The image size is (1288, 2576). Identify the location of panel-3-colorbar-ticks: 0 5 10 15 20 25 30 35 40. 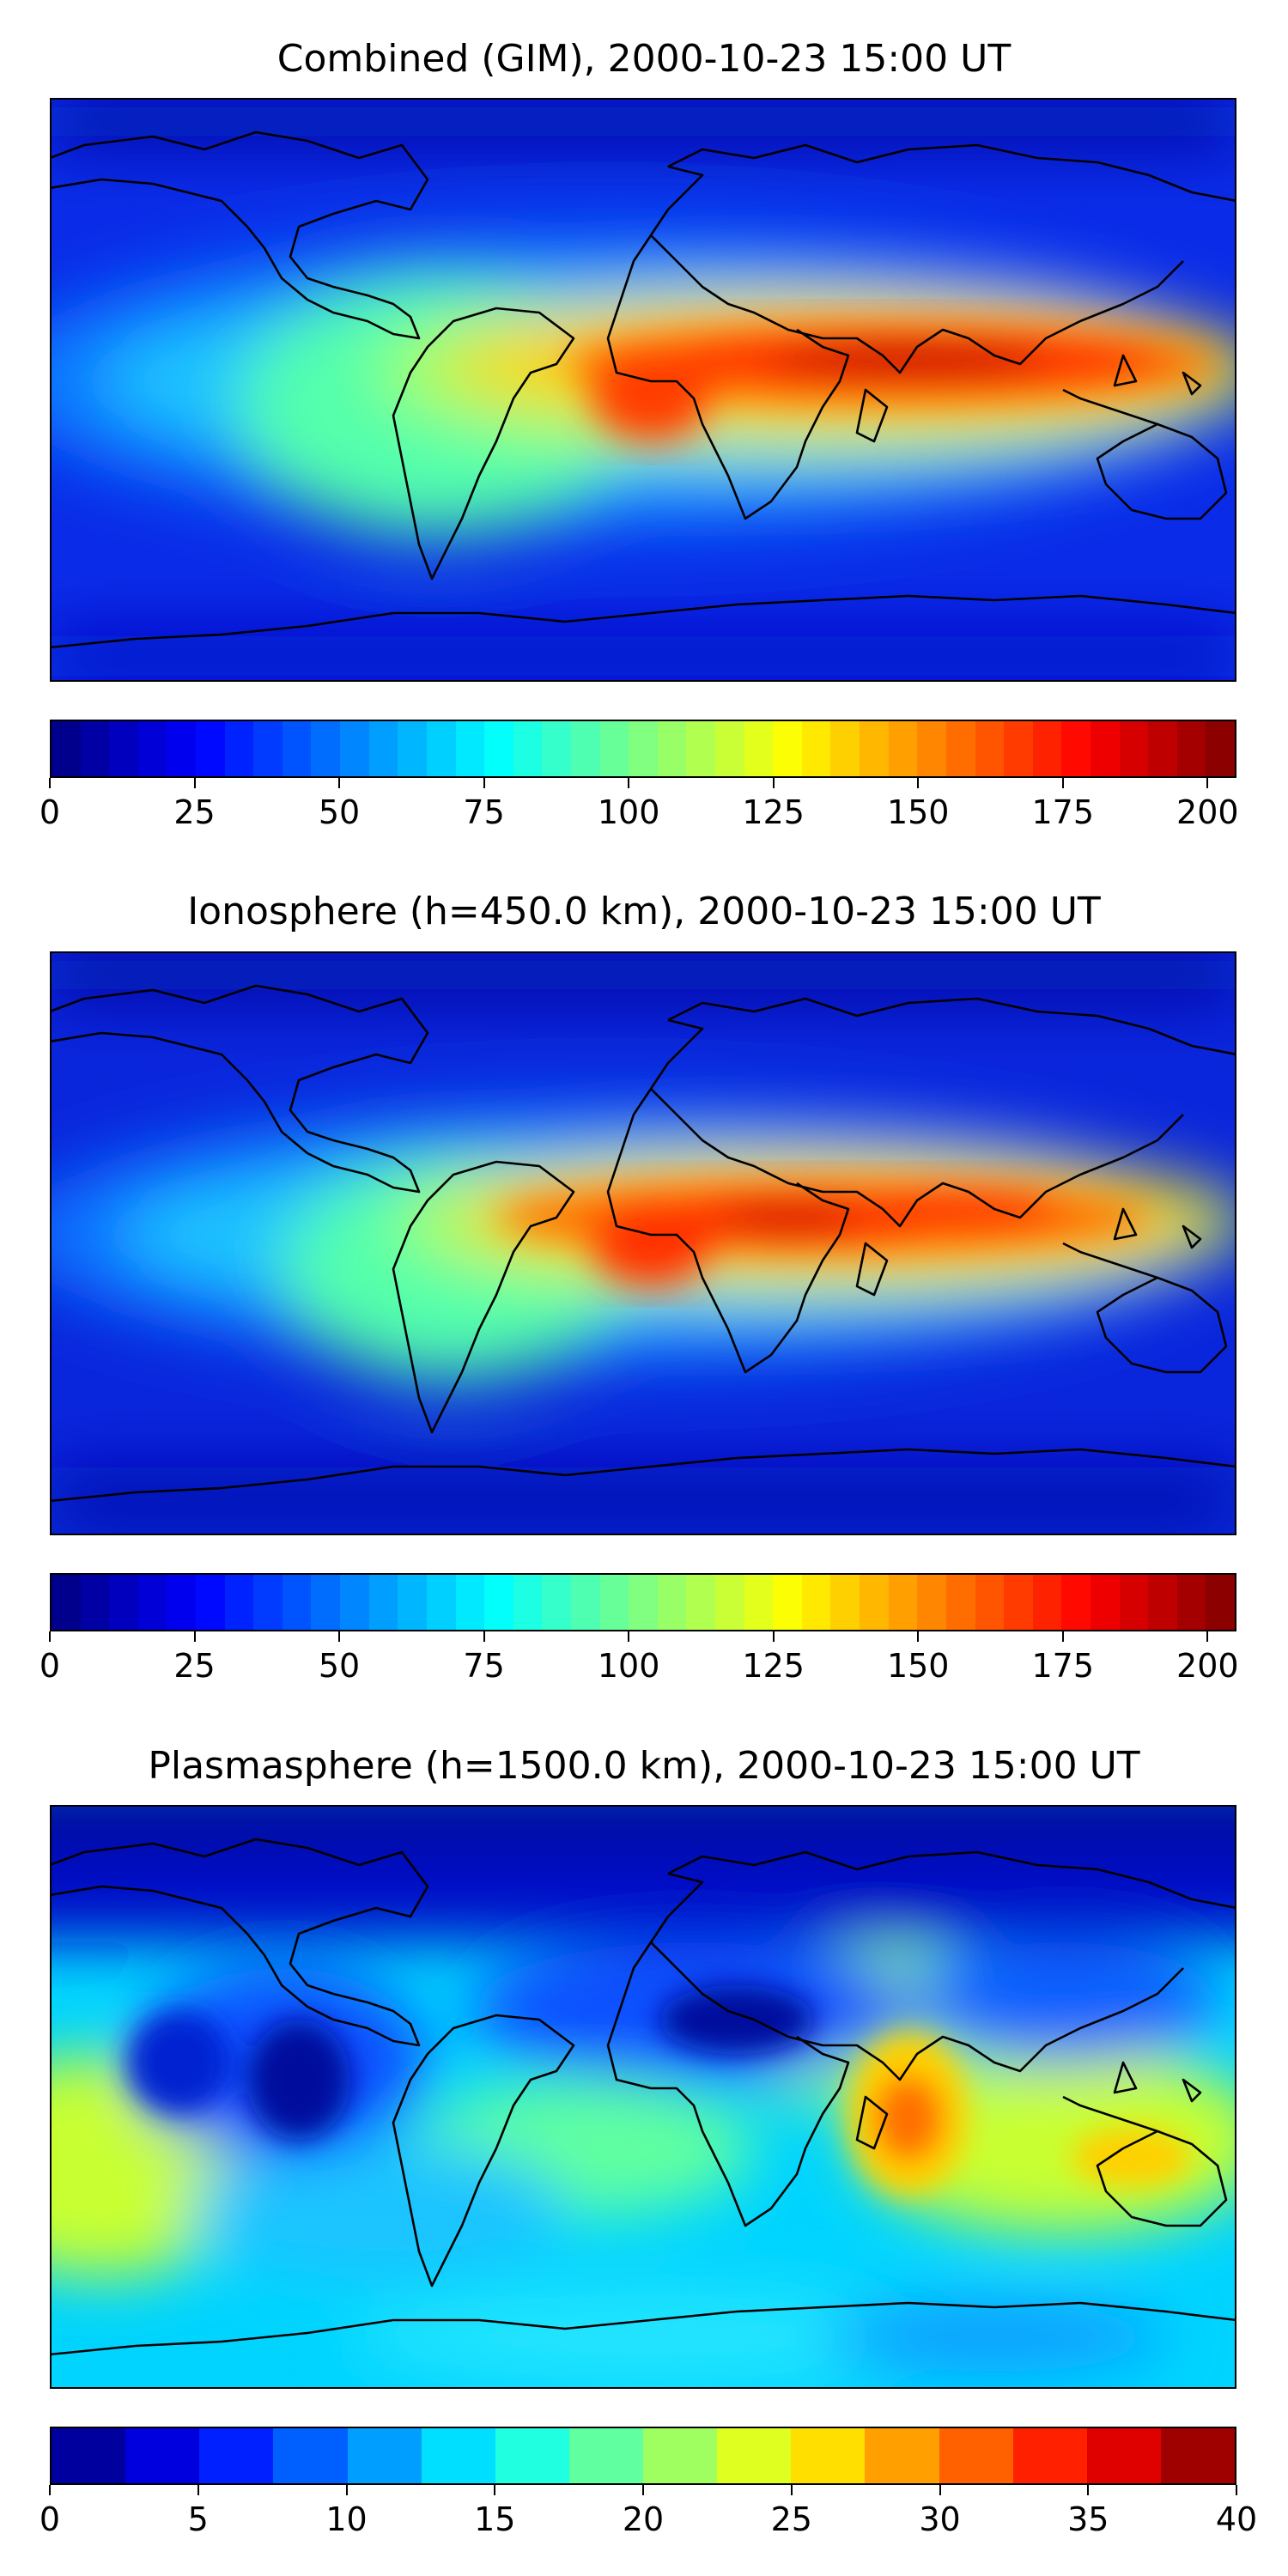
(648, 2511).